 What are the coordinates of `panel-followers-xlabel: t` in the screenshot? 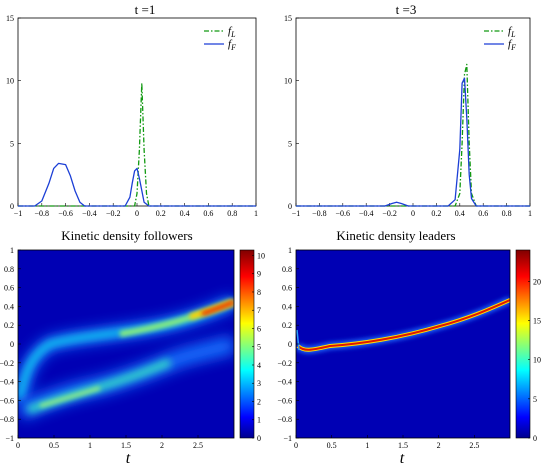 It's located at (128, 458).